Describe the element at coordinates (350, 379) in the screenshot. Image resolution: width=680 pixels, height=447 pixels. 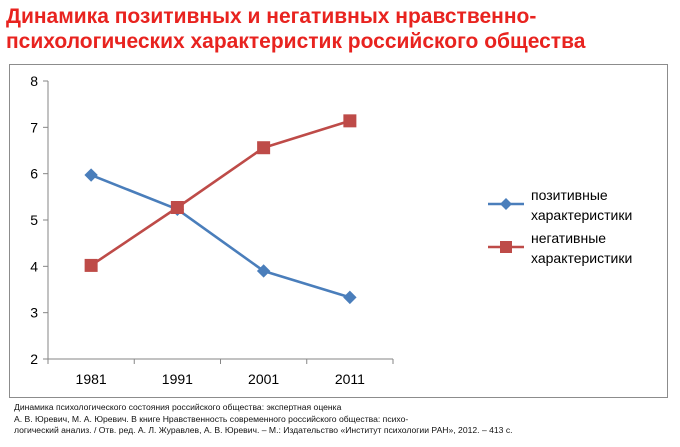
I see `x-tick-label: 2011` at that location.